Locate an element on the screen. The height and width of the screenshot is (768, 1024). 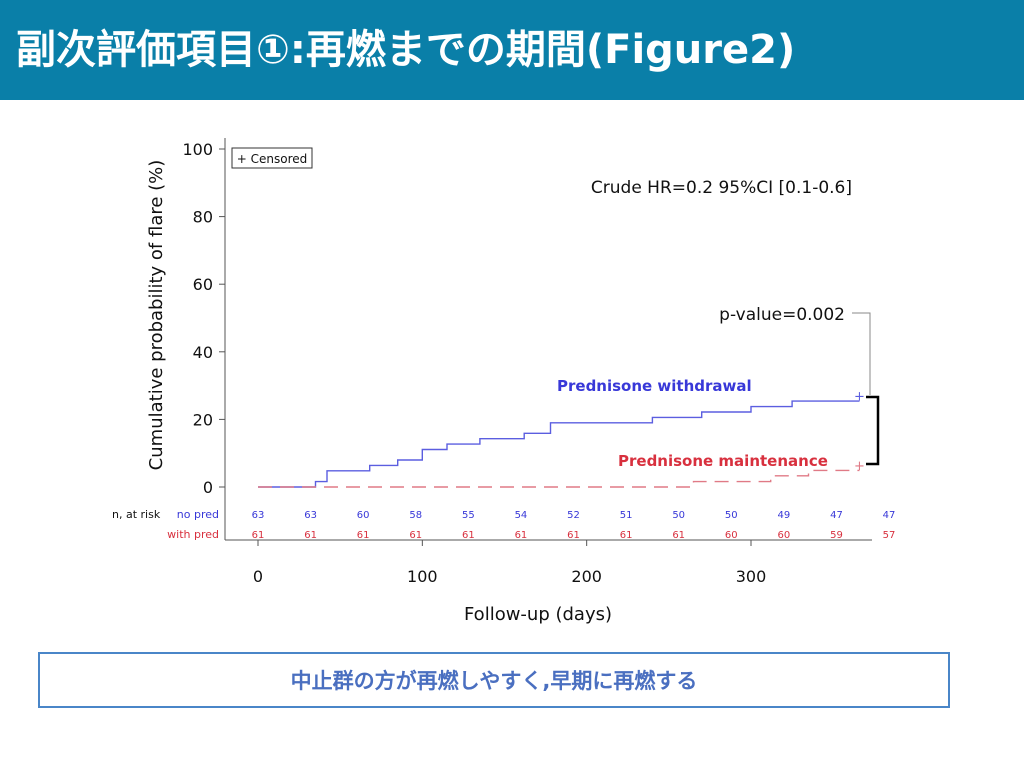
hr-annotation: Crude HR=0.2 95%CI [0.1-0.6] is located at coordinates (721, 188).